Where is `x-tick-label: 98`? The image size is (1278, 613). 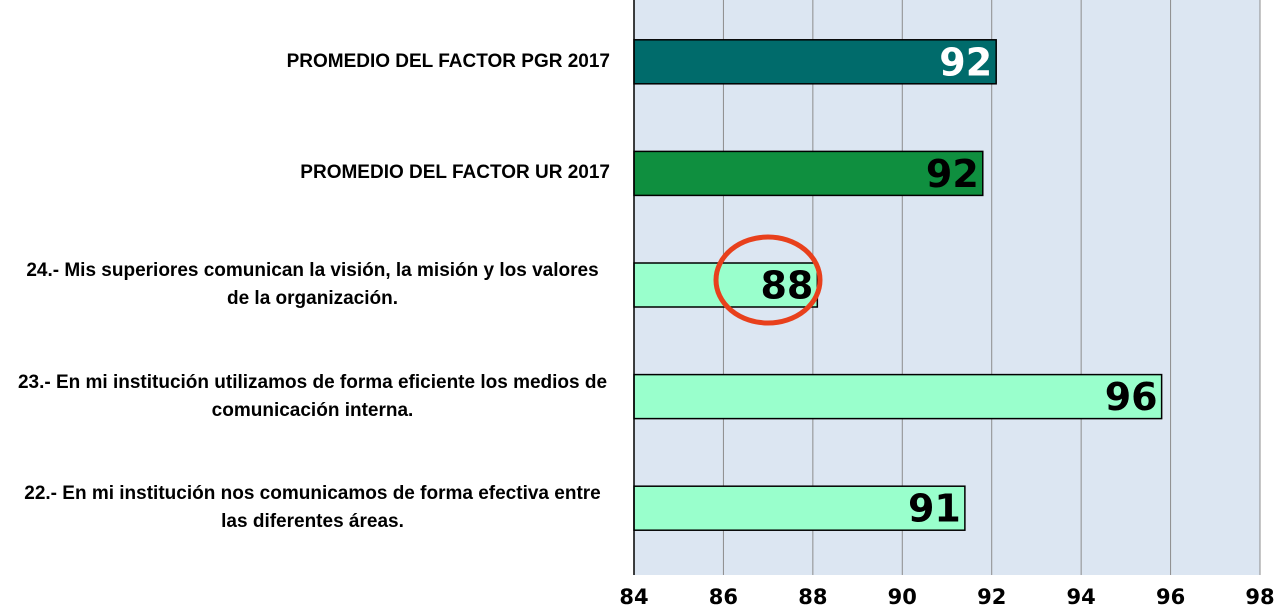 x-tick-label: 98 is located at coordinates (1259, 597).